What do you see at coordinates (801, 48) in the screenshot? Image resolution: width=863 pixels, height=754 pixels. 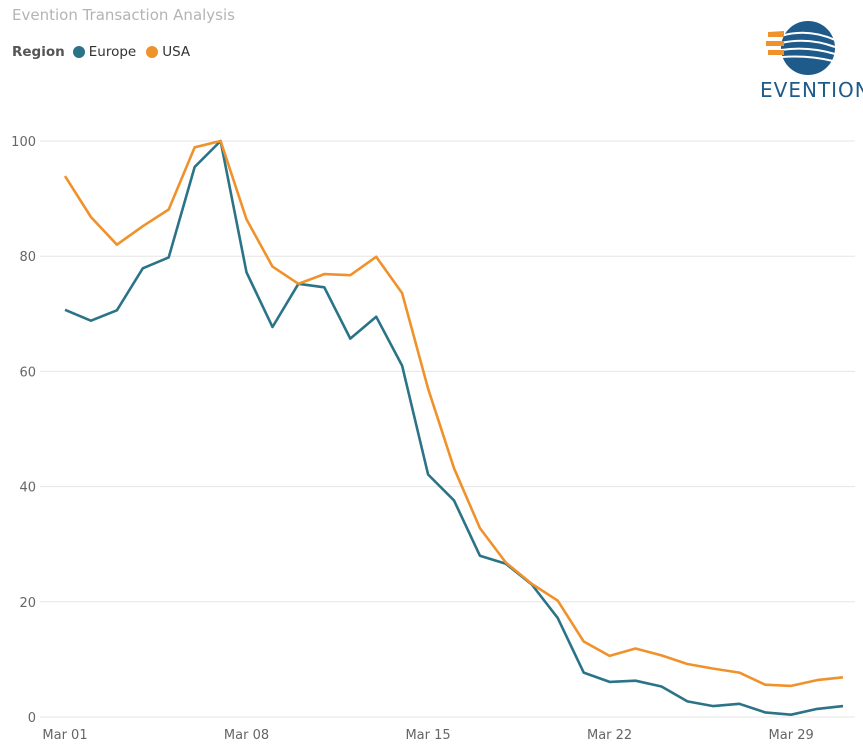 I see `evention-logo-icon` at bounding box center [801, 48].